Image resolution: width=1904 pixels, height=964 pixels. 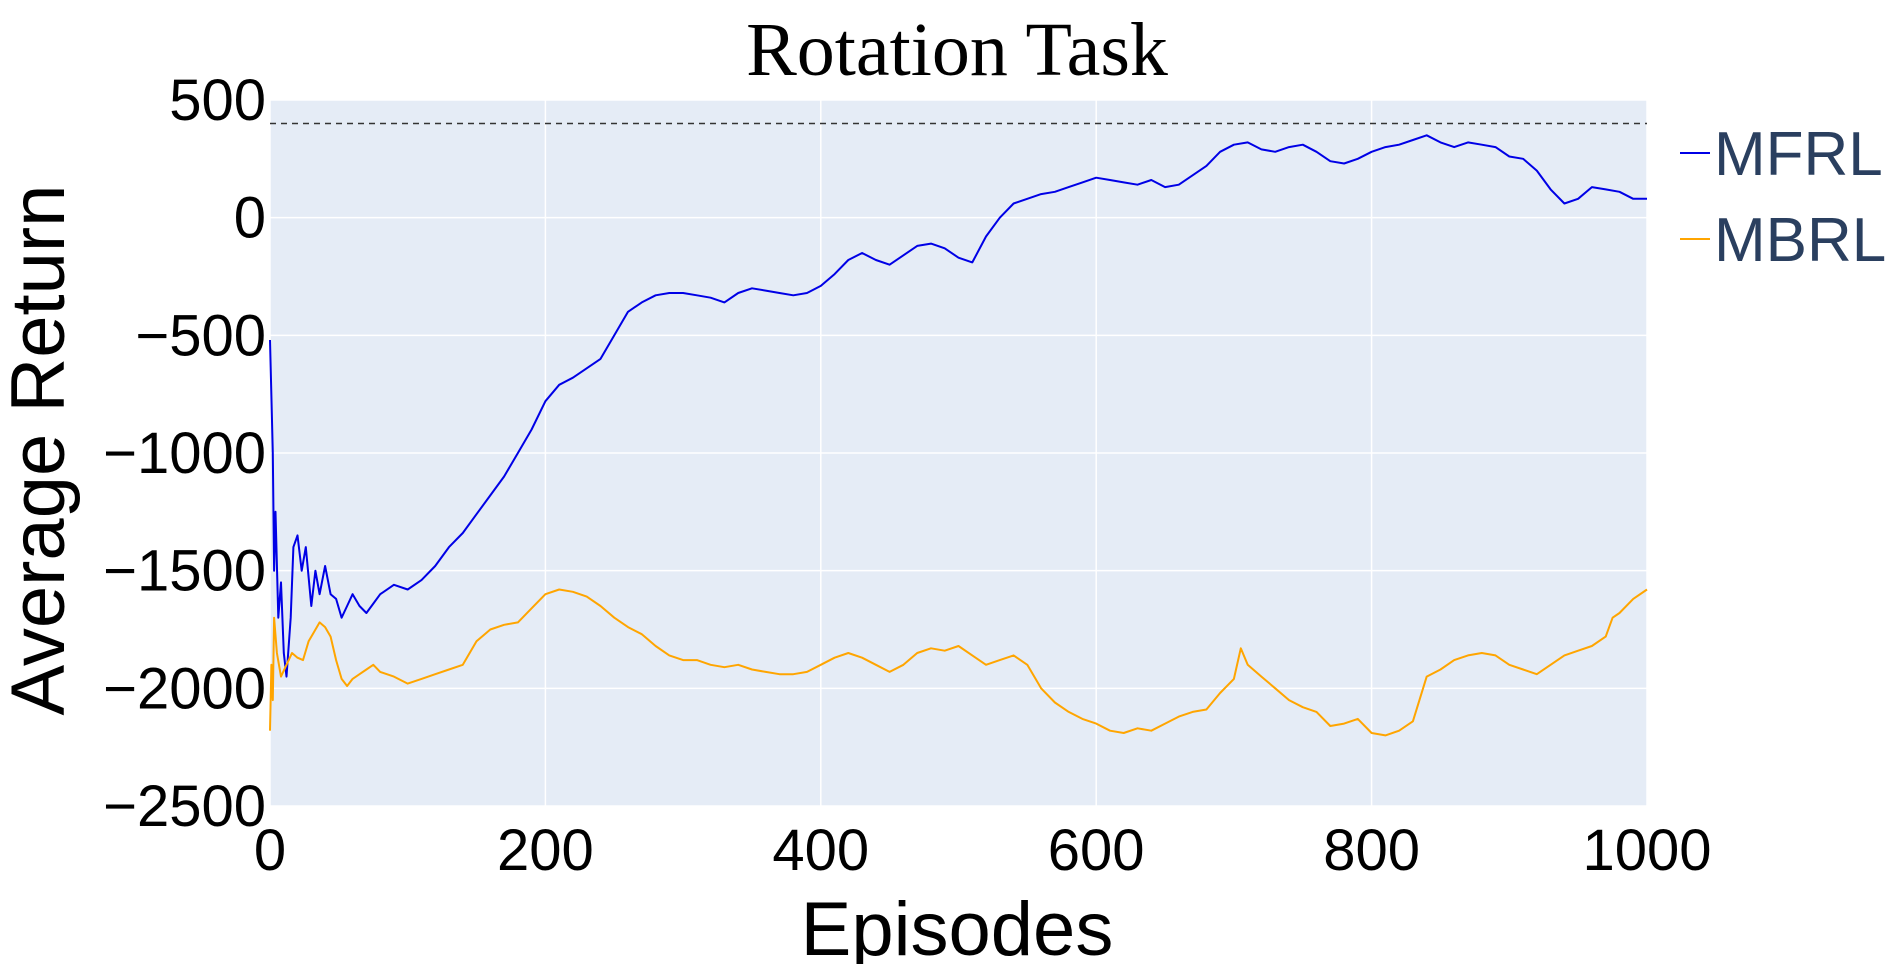 I want to click on y-tick-label: −500, so click(x=200, y=335).